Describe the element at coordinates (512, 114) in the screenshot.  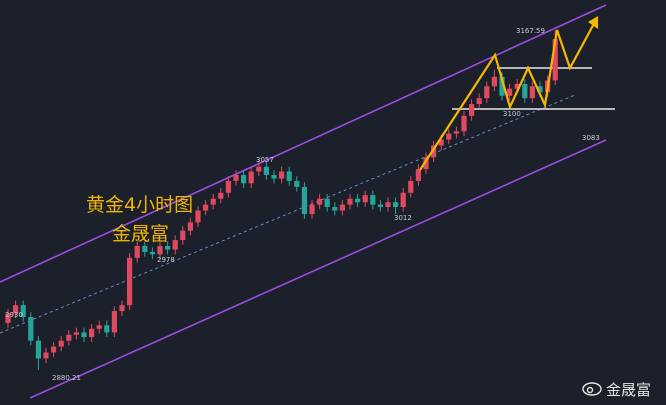
I see `annotation: 3100` at that location.